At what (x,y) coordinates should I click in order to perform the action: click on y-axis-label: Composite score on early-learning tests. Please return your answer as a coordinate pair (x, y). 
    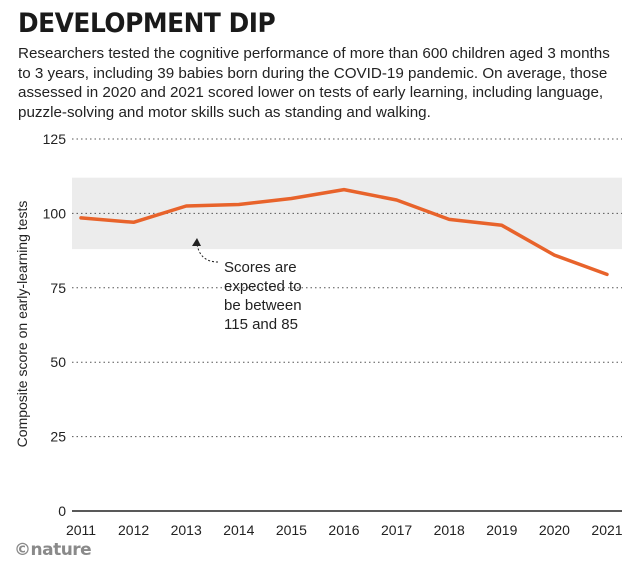
    Looking at the image, I should click on (22, 324).